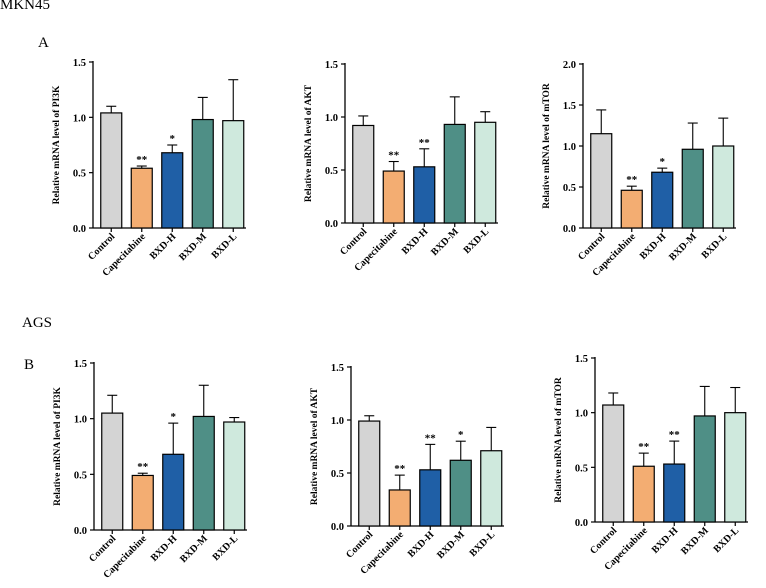 This screenshot has height=588, width=766. I want to click on cell-line-label-ags: AGS, so click(37, 323).